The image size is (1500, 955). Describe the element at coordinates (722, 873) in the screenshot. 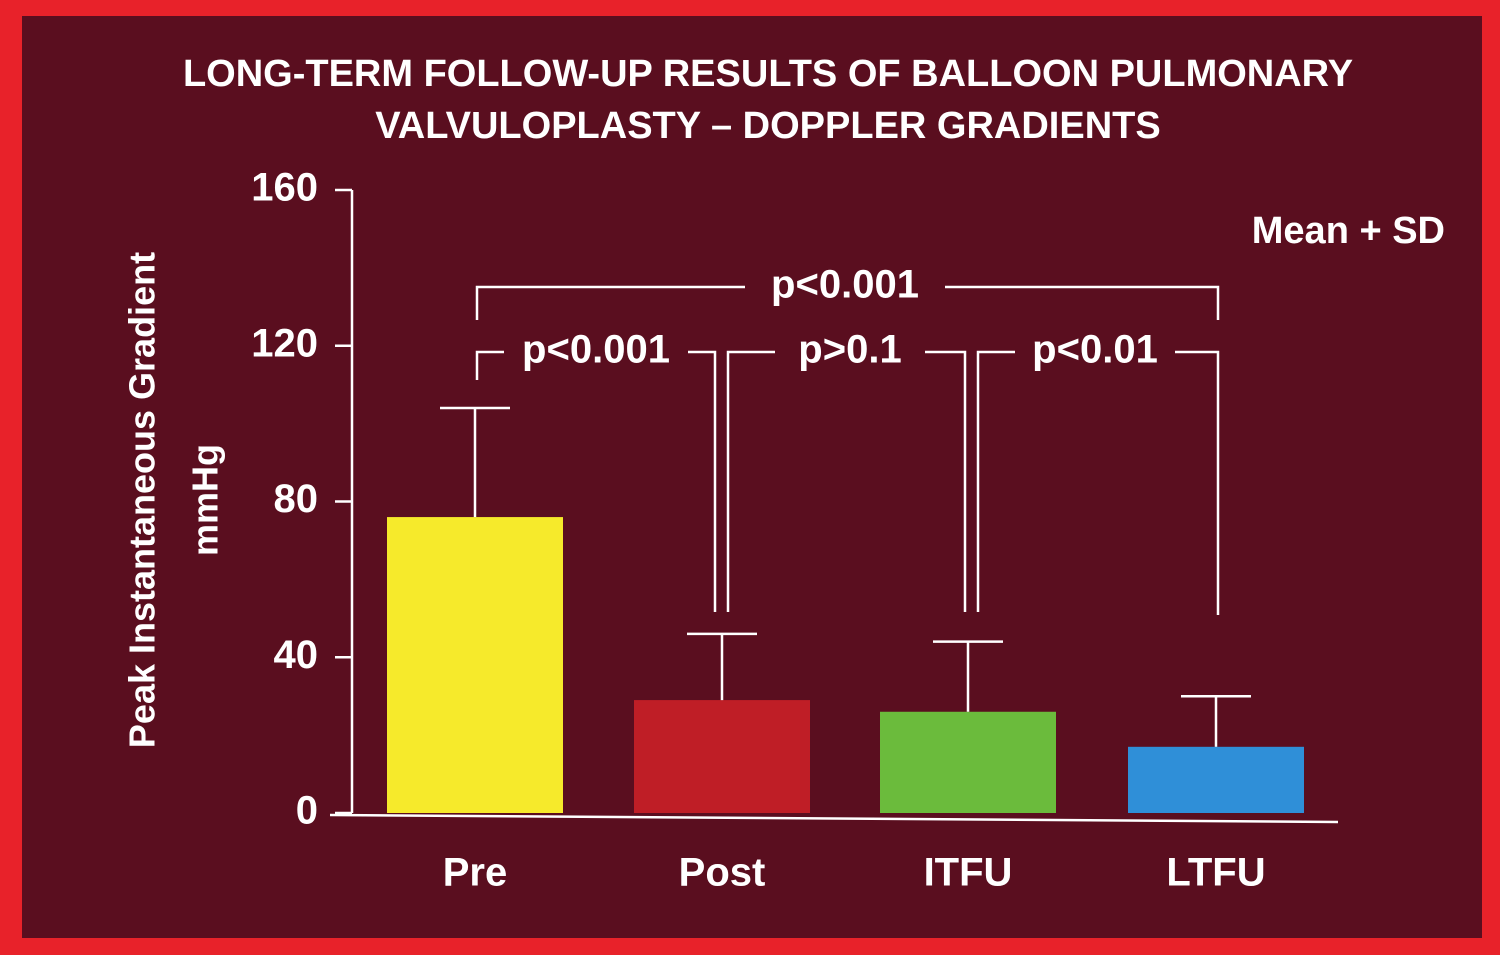

I see `x-tick-label: Post` at that location.